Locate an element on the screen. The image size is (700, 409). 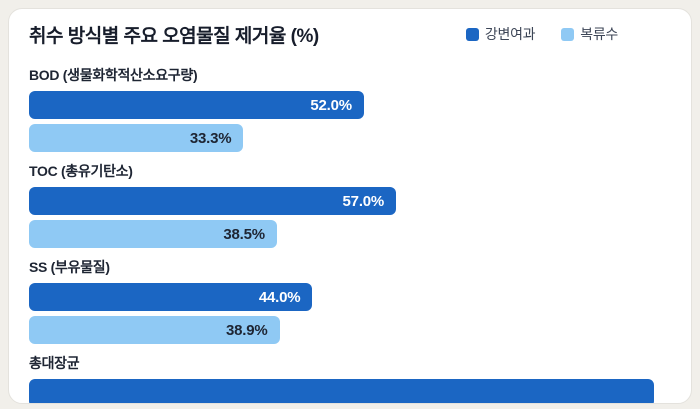
bar-value-label: 44.0% is located at coordinates (279, 297).